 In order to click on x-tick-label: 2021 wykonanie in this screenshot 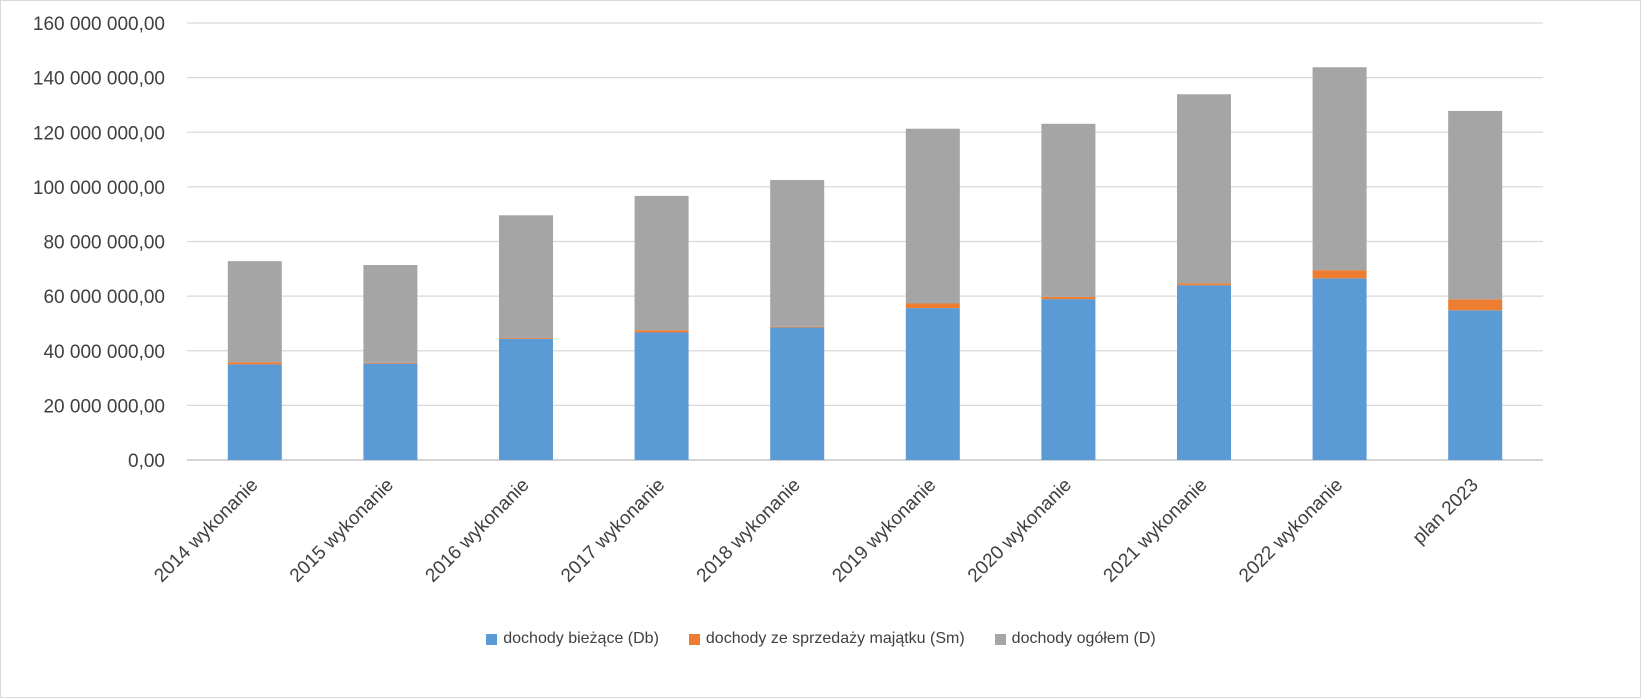, I will do `click(1156, 531)`.